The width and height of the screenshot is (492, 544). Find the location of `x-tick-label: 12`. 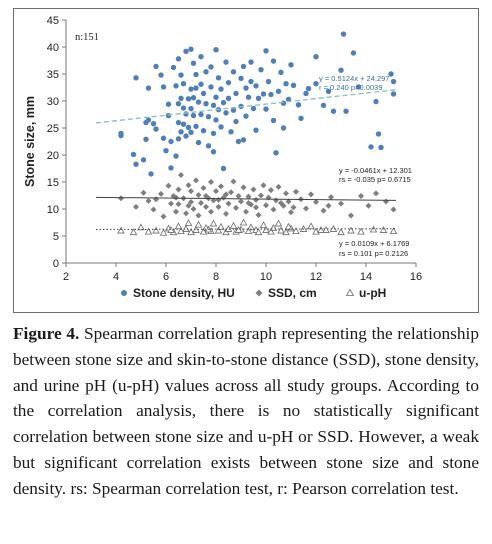

x-tick-label: 12 is located at coordinates (316, 277).